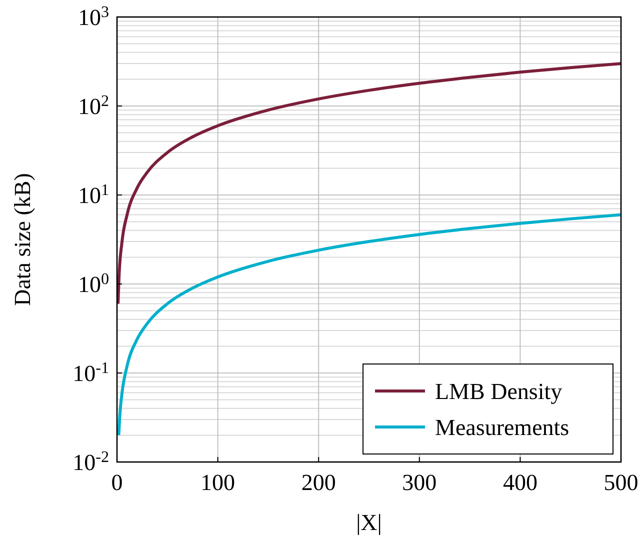 The height and width of the screenshot is (544, 641). What do you see at coordinates (502, 427) in the screenshot?
I see `legend-label: Measurements` at bounding box center [502, 427].